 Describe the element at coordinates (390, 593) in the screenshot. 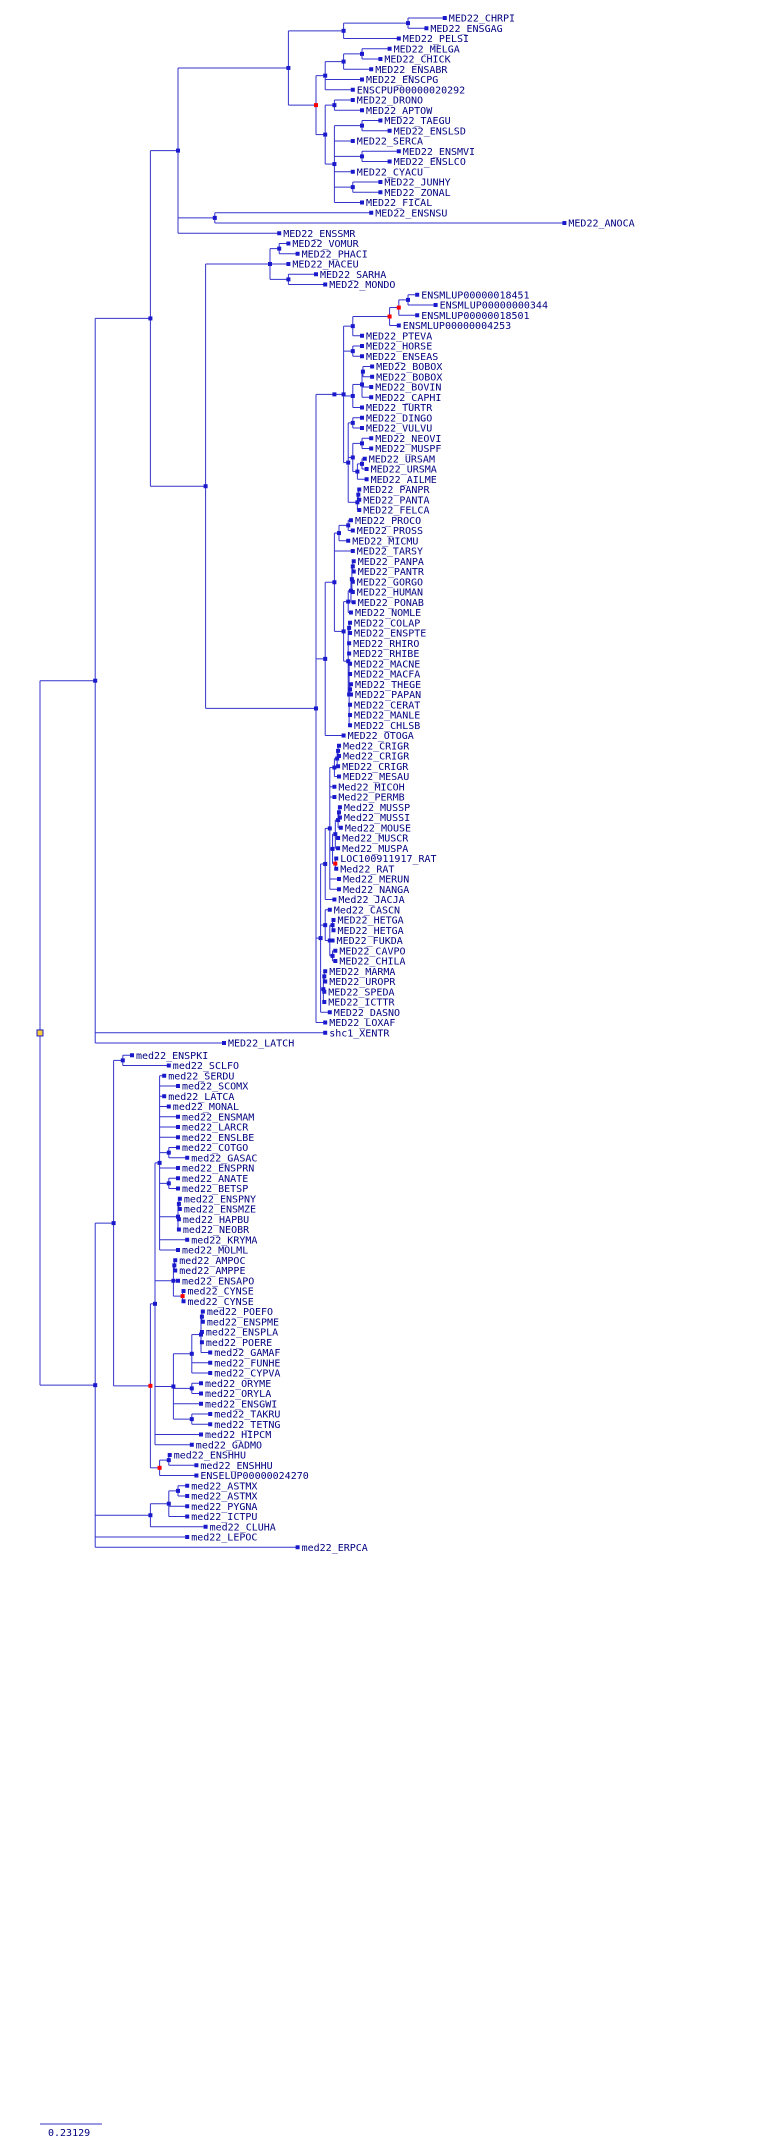

I see `leaf-label: MED22_HUMAN` at that location.